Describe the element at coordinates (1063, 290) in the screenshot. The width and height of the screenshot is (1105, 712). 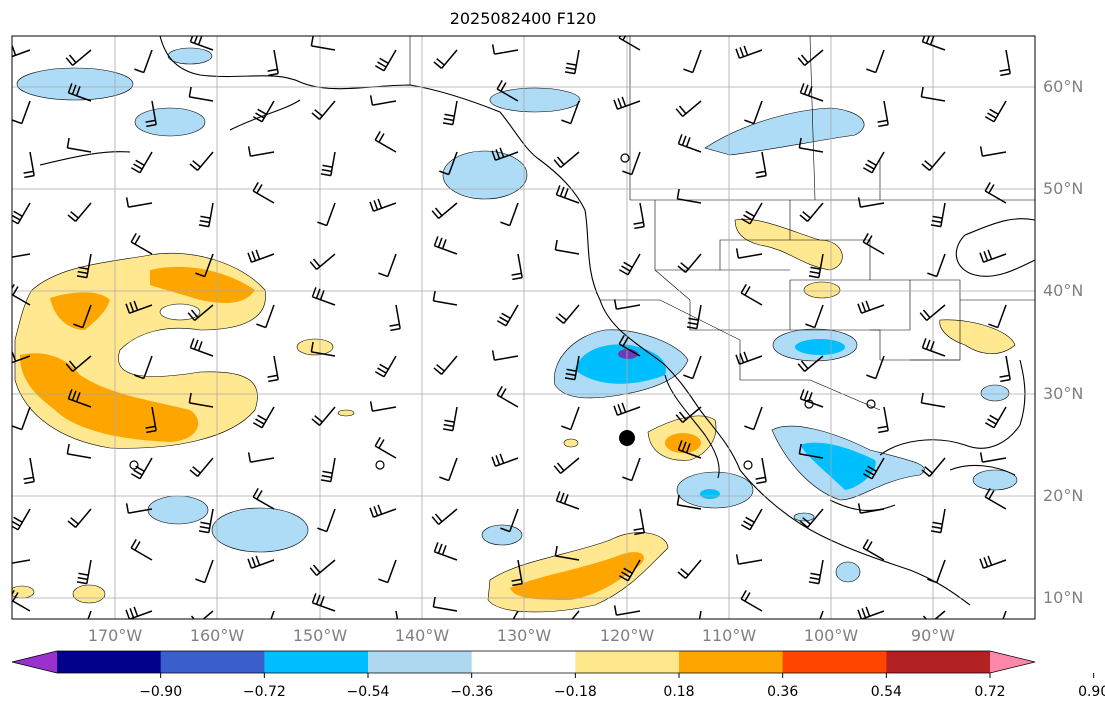
I see `latitude-tick-label: 40°N` at that location.